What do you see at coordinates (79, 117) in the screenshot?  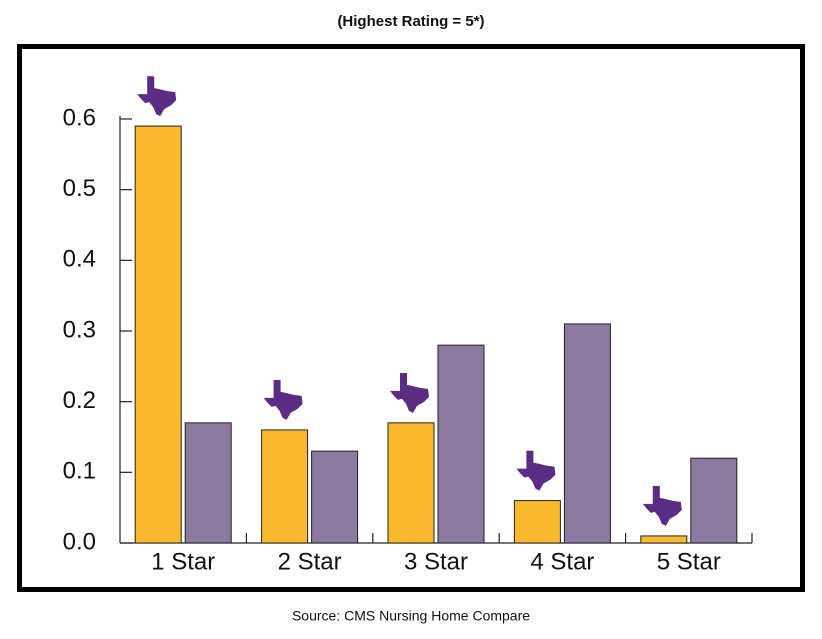 I see `y-tick-label: 0.6` at bounding box center [79, 117].